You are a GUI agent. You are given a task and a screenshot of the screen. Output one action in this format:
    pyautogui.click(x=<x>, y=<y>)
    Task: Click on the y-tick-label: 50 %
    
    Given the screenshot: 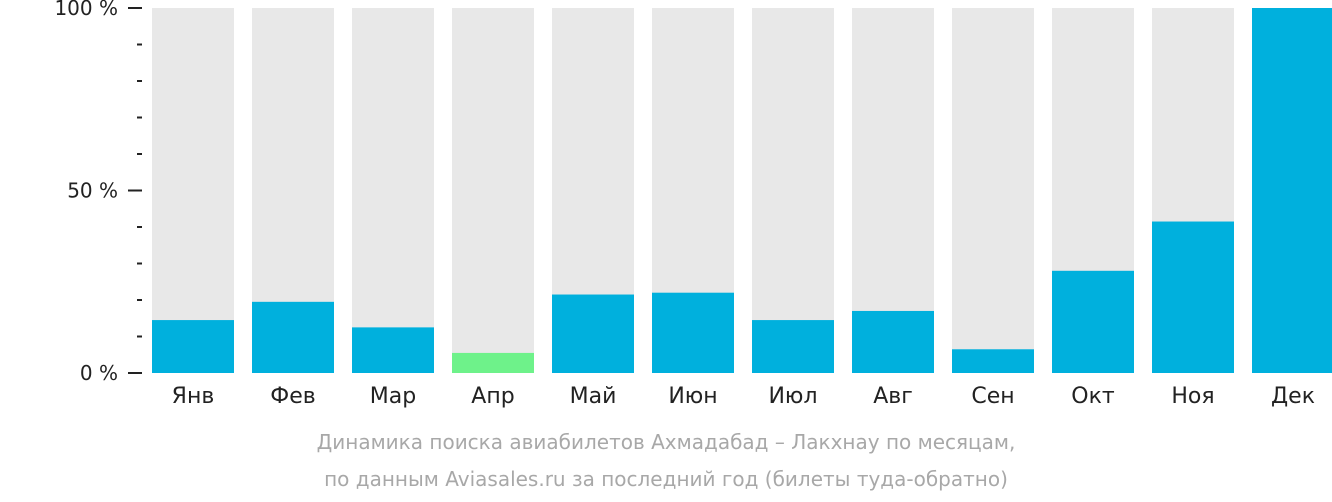 What is the action you would take?
    pyautogui.click(x=92, y=191)
    